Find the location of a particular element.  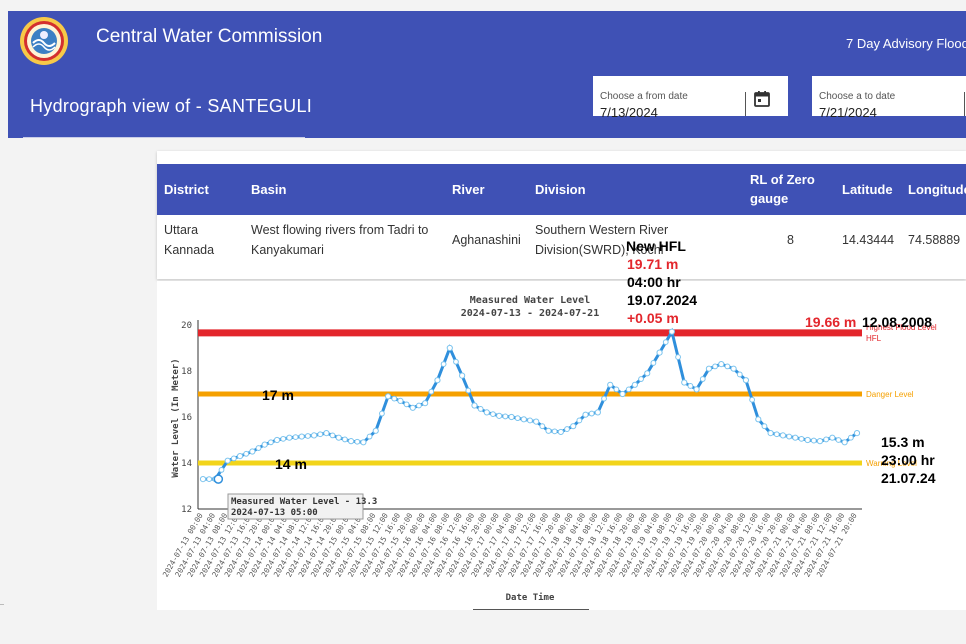

highlighted-point is located at coordinates (218, 479).